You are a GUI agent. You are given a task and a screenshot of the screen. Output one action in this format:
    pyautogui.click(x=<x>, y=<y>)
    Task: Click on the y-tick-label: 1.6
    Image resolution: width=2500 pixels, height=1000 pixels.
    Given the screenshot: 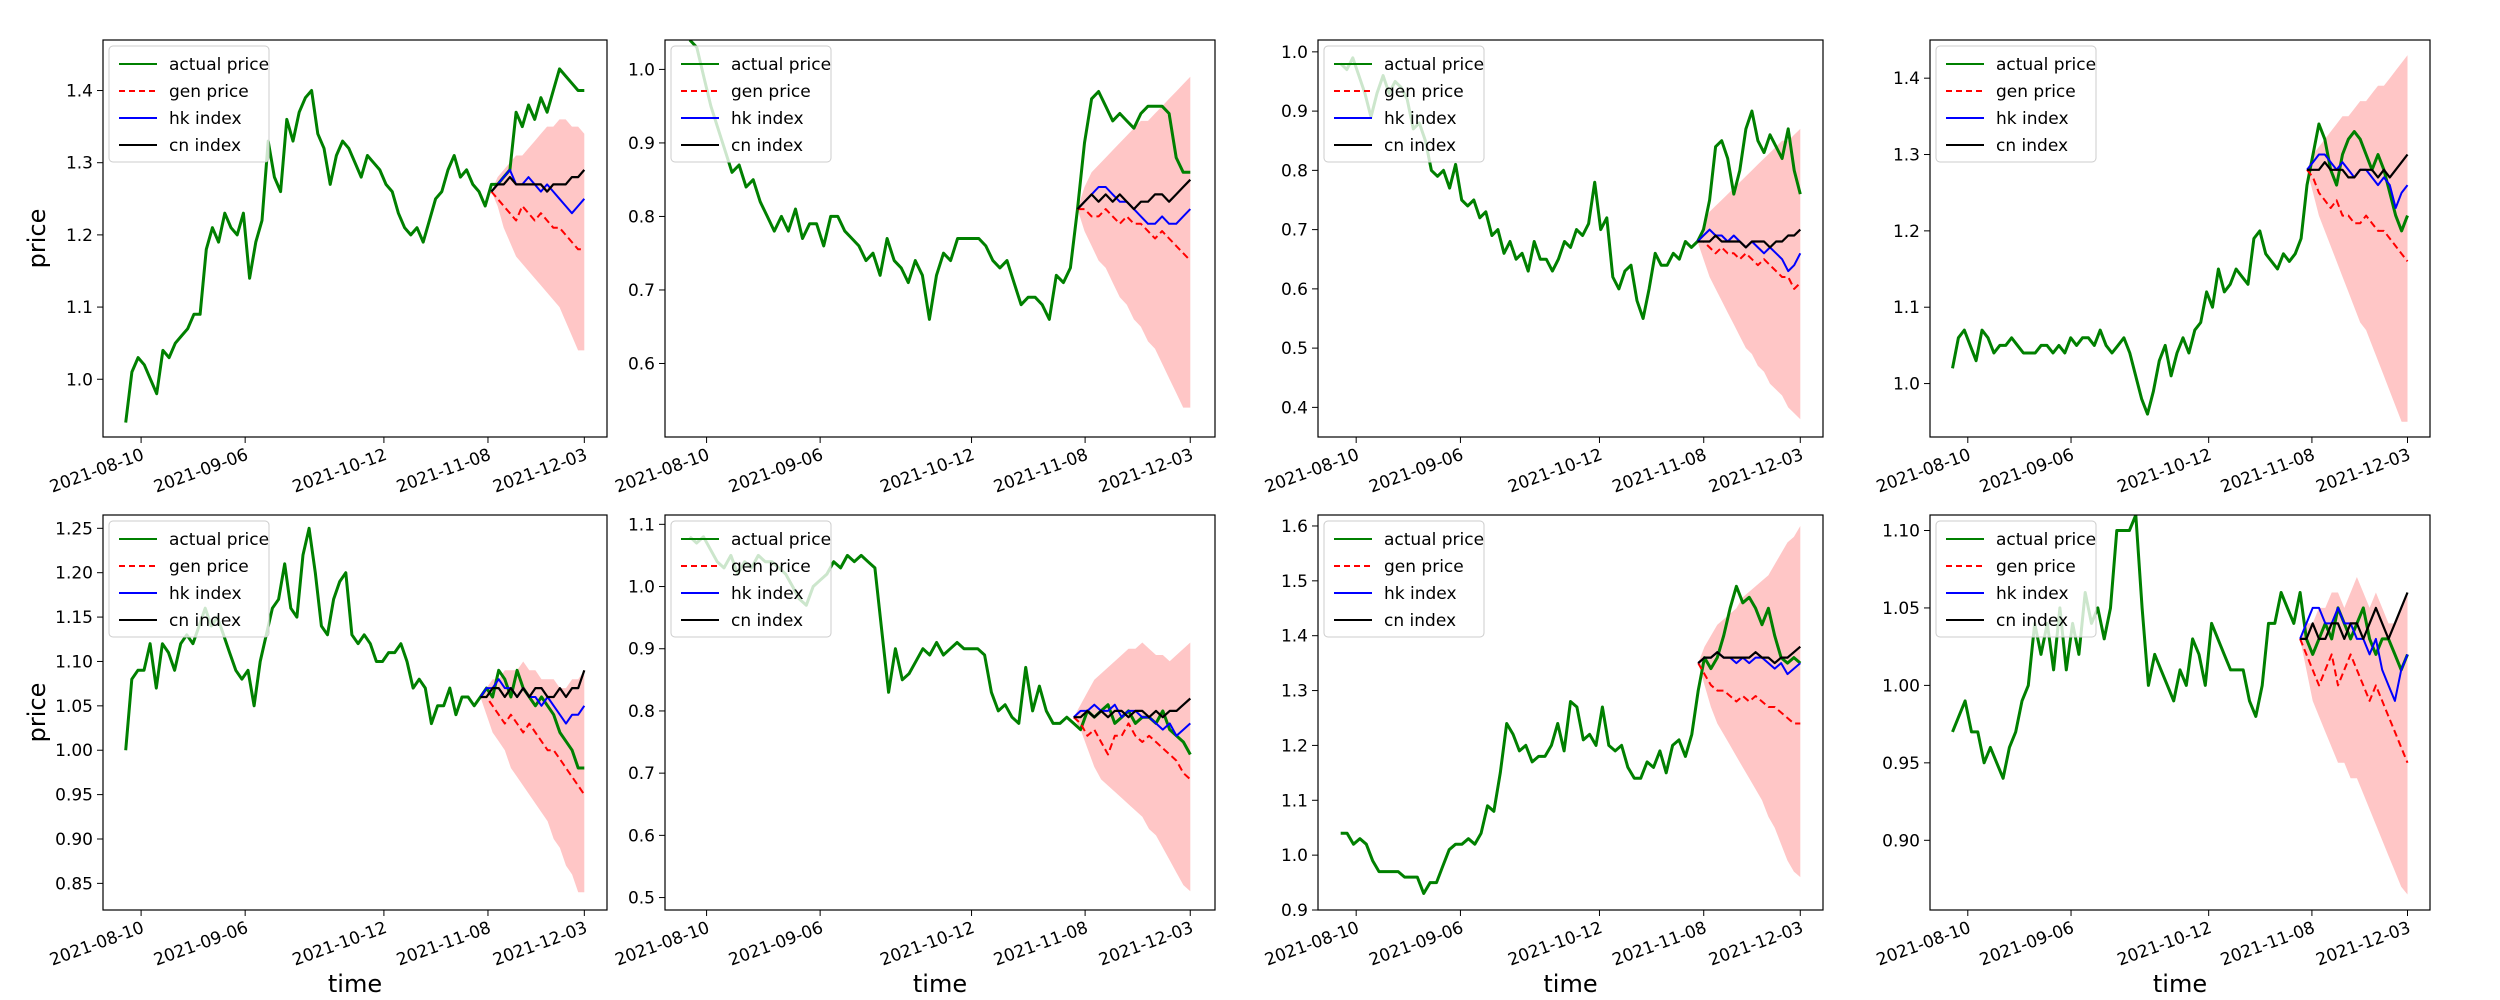 What is the action you would take?
    pyautogui.click(x=1294, y=527)
    